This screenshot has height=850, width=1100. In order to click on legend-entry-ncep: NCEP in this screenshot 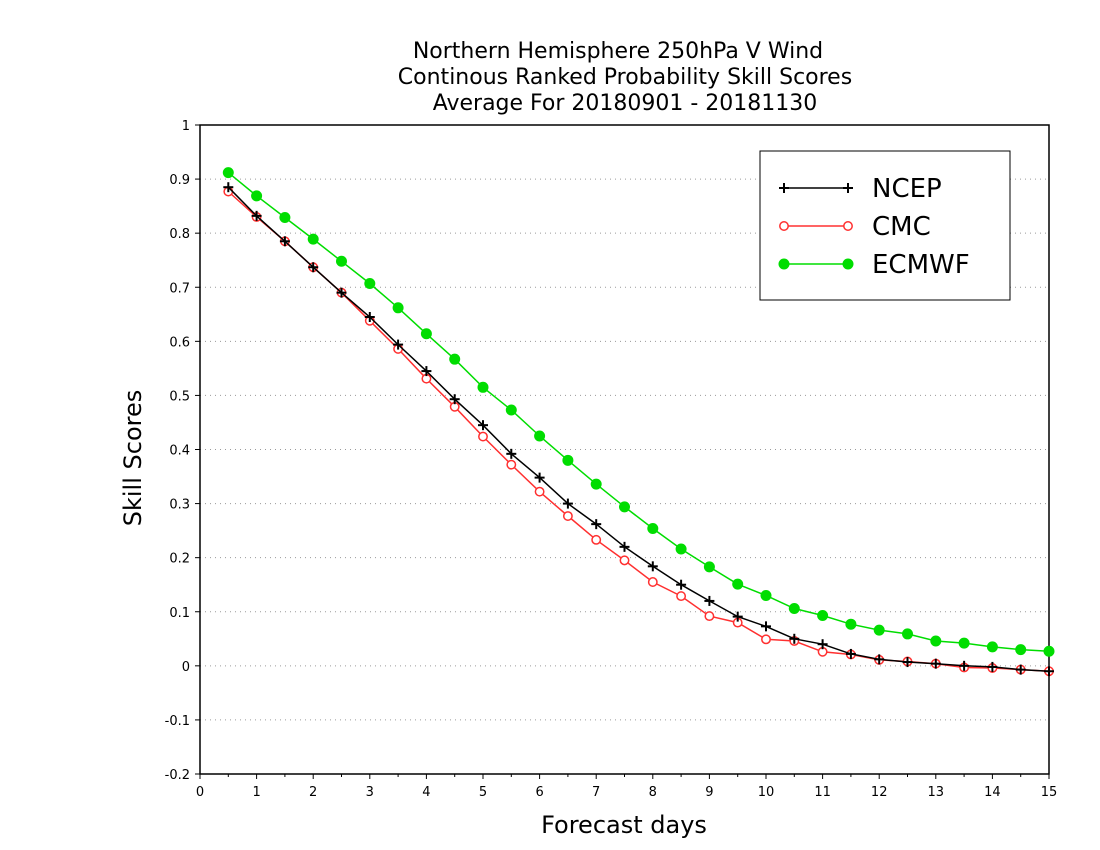, I will do `click(860, 189)`.